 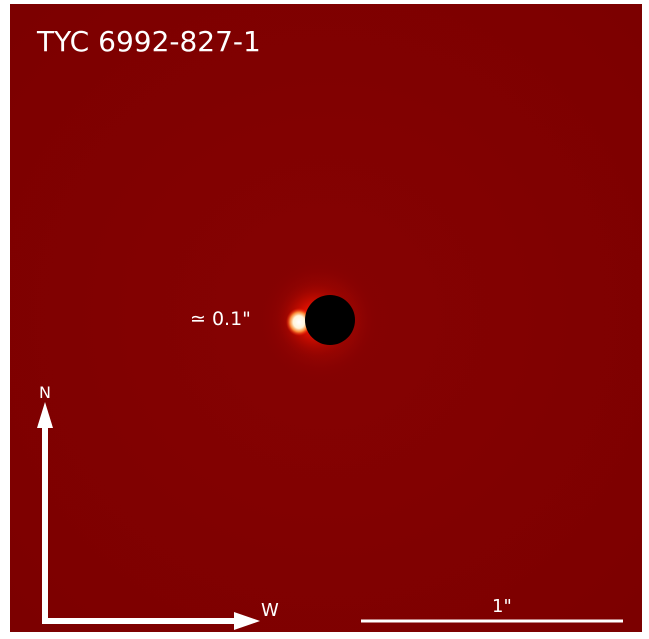 What do you see at coordinates (247, 621) in the screenshot?
I see `west-arrow-head` at bounding box center [247, 621].